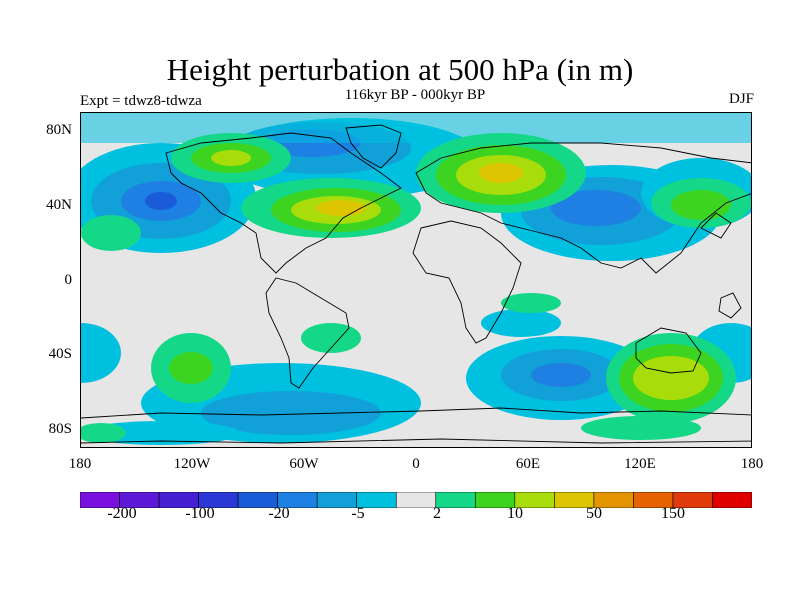 This screenshot has height=600, width=800. Describe the element at coordinates (732, 500) in the screenshot. I see `colorbar-box` at that location.